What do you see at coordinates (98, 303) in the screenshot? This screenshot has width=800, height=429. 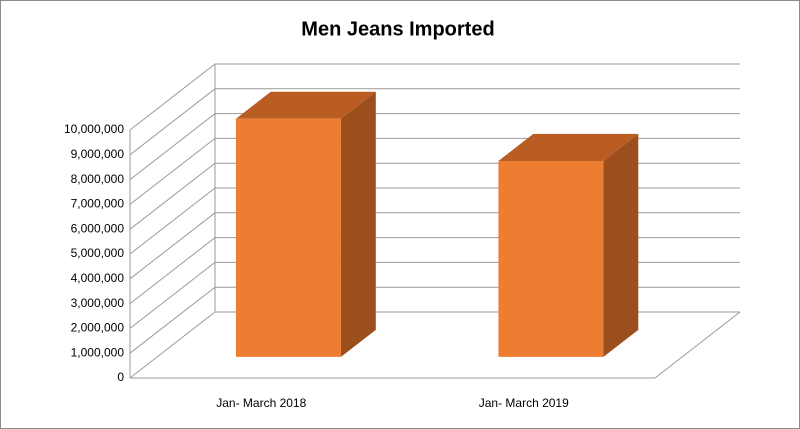 I see `y-tick-label: 3,000,000` at bounding box center [98, 303].